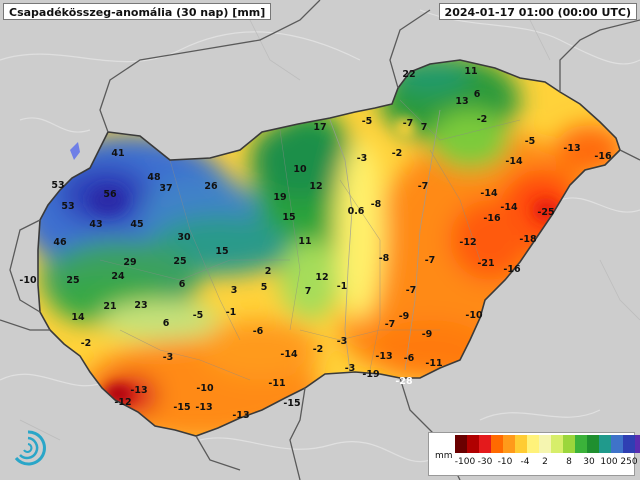  Describe the element at coordinates (140, 305) in the screenshot. I see `station-value: 23` at that location.